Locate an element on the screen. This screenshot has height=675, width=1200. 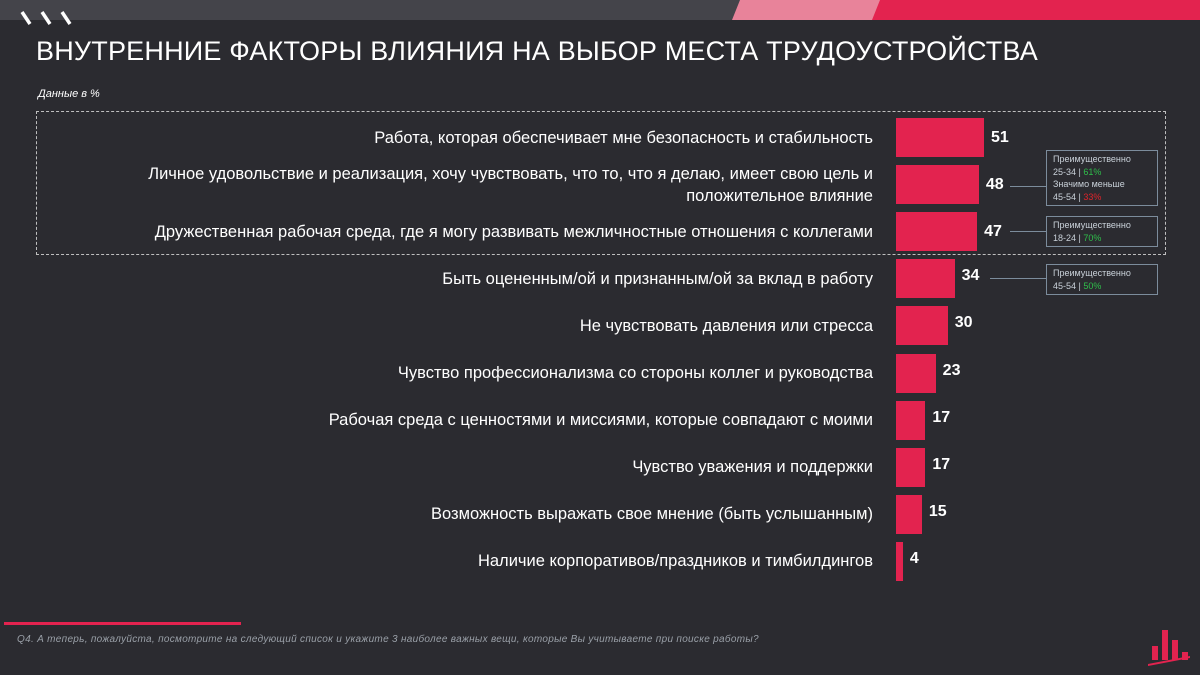
note-line: 25-34 | 61% is located at coordinates (1102, 172).